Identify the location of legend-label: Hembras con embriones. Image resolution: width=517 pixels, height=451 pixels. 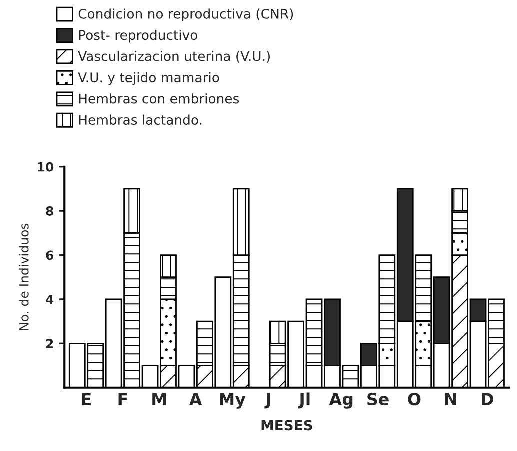
(159, 99).